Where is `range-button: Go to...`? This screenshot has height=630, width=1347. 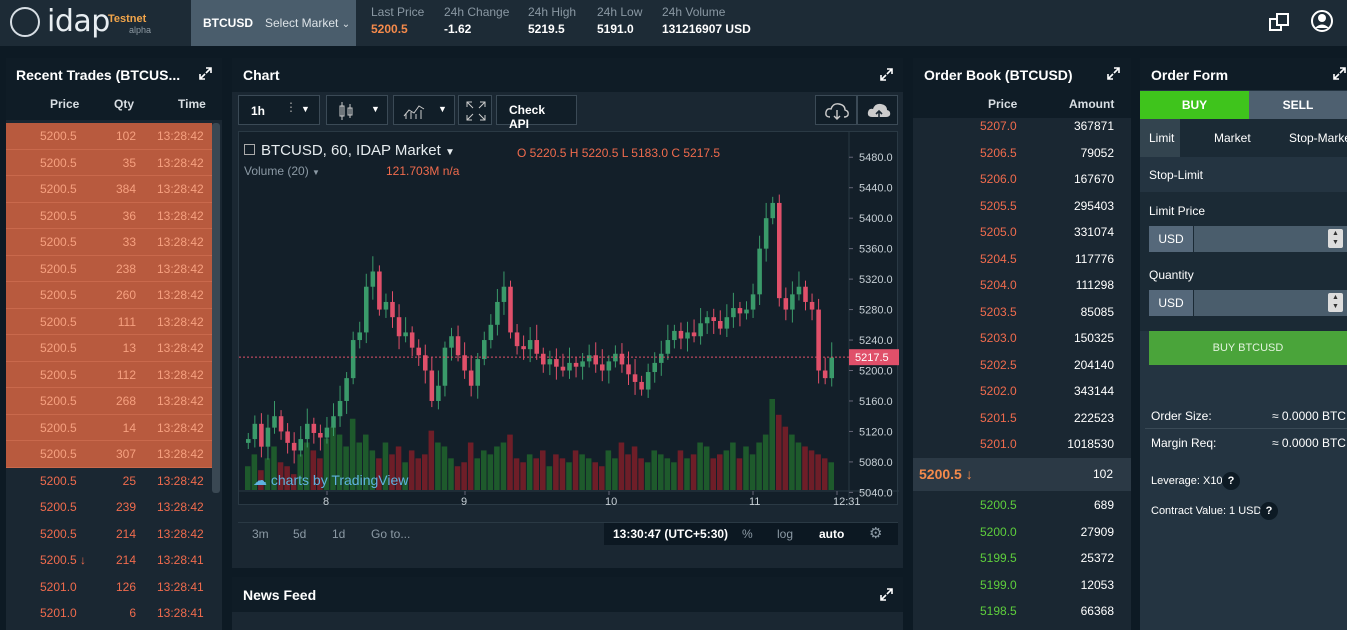 range-button: Go to... is located at coordinates (391, 534).